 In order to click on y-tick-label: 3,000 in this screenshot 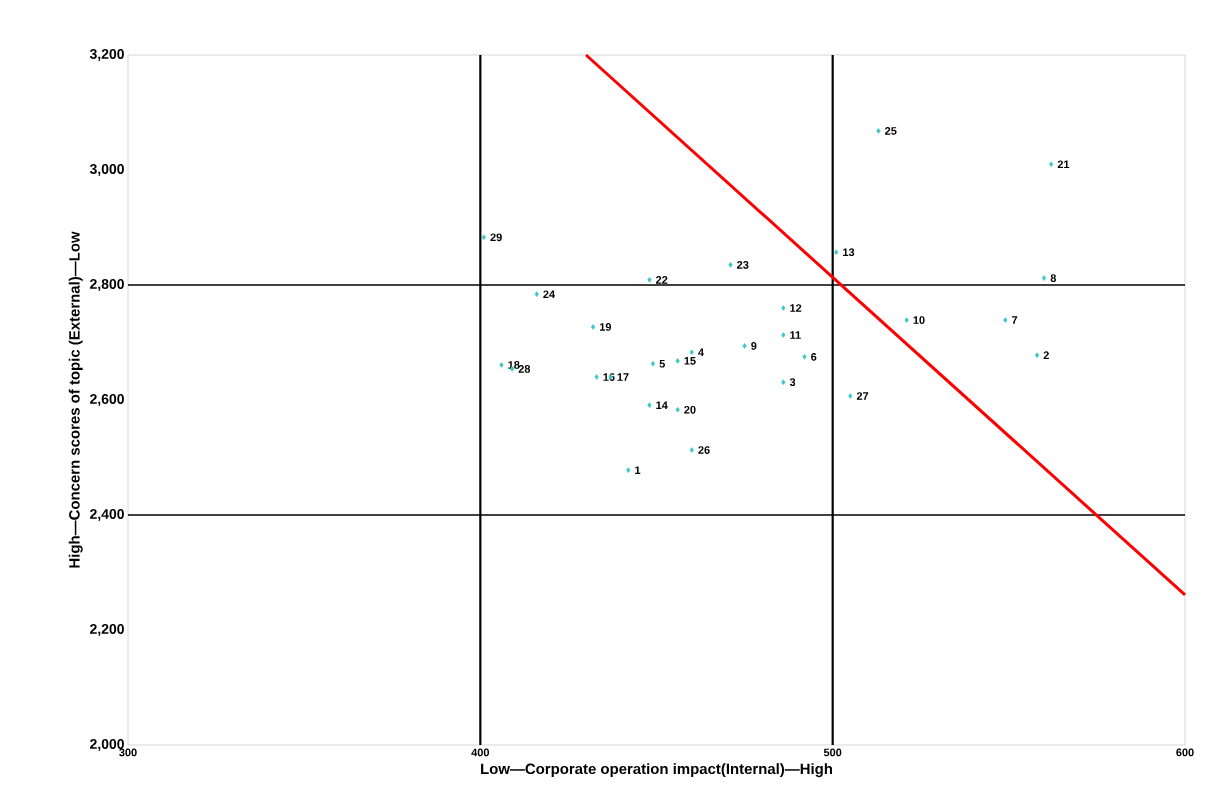, I will do `click(106, 170)`.